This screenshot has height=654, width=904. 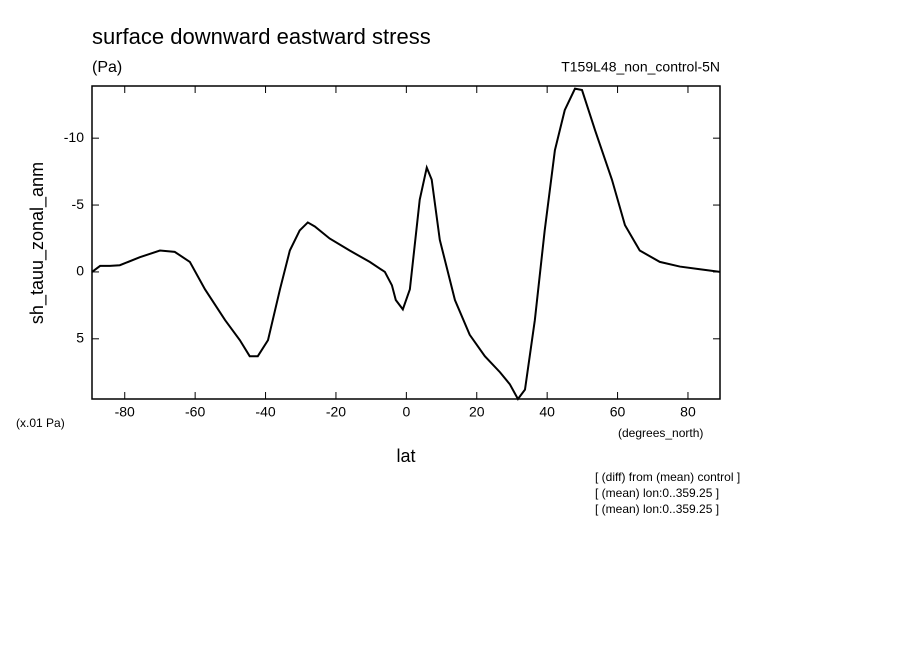 What do you see at coordinates (660, 433) in the screenshot?
I see `x-unit: (degrees_north)` at bounding box center [660, 433].